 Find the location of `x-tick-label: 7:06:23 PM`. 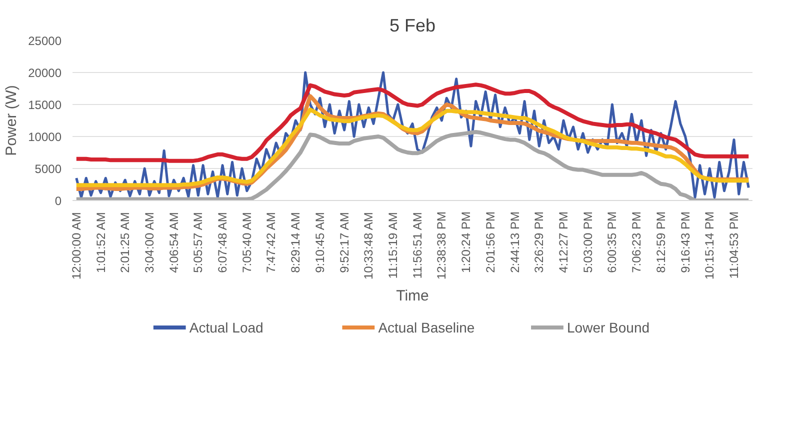

x-tick-label: 7:06:23 PM is located at coordinates (637, 242).